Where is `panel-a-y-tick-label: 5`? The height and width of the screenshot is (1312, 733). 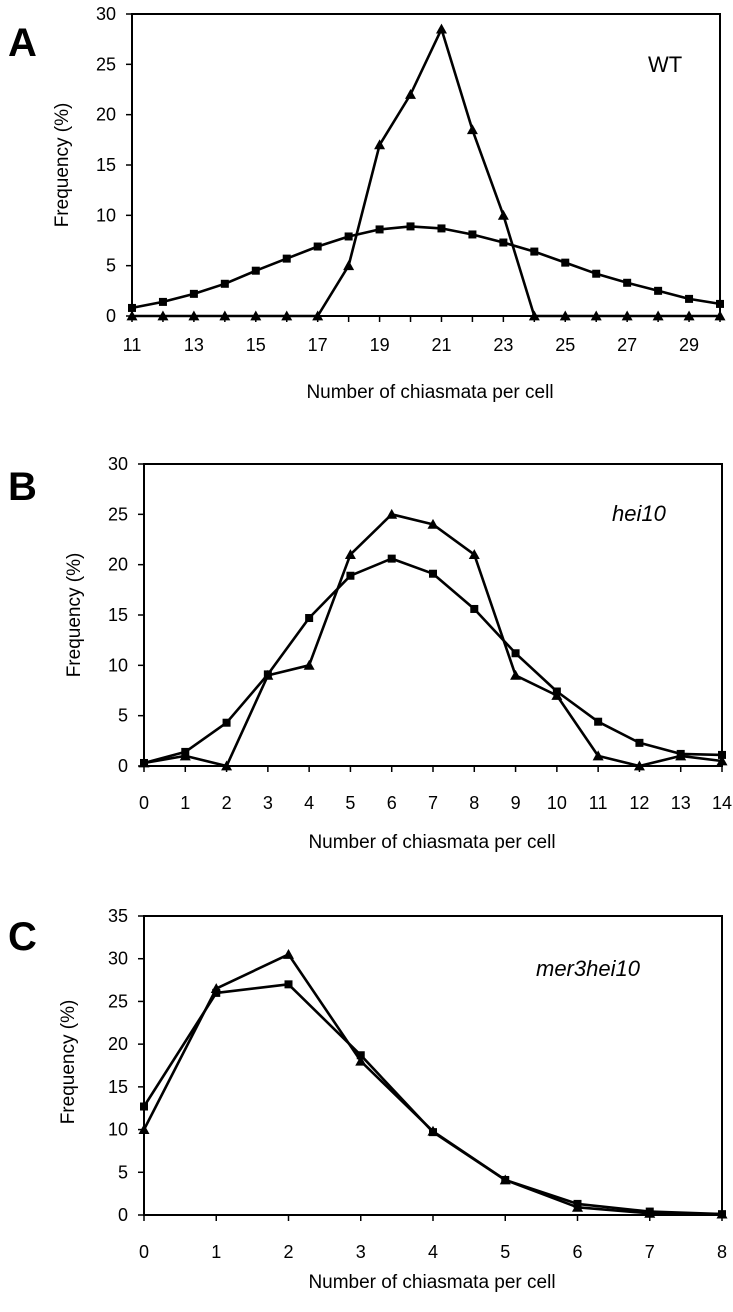 panel-a-y-tick-label: 5 is located at coordinates (111, 266).